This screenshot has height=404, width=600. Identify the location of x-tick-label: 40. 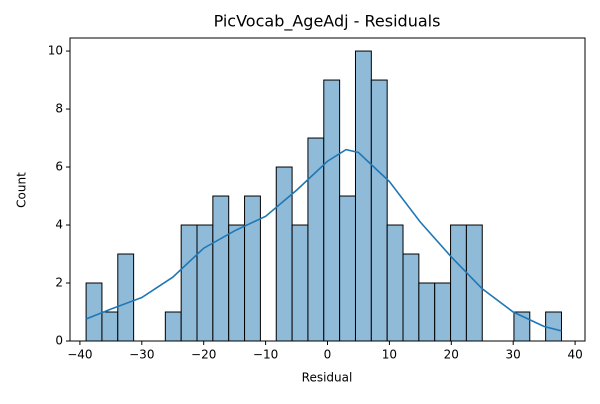
(574, 355).